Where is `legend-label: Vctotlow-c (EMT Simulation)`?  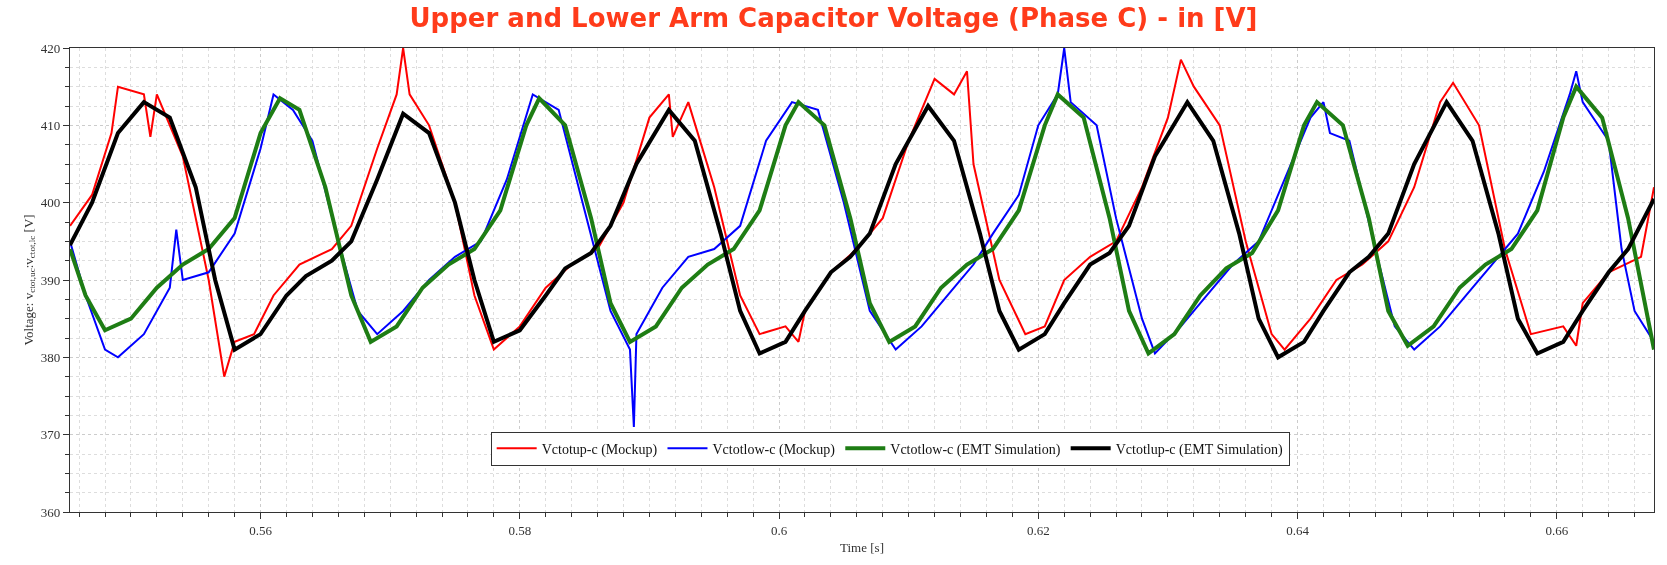
legend-label: Vctotlow-c (EMT Simulation) is located at coordinates (975, 449).